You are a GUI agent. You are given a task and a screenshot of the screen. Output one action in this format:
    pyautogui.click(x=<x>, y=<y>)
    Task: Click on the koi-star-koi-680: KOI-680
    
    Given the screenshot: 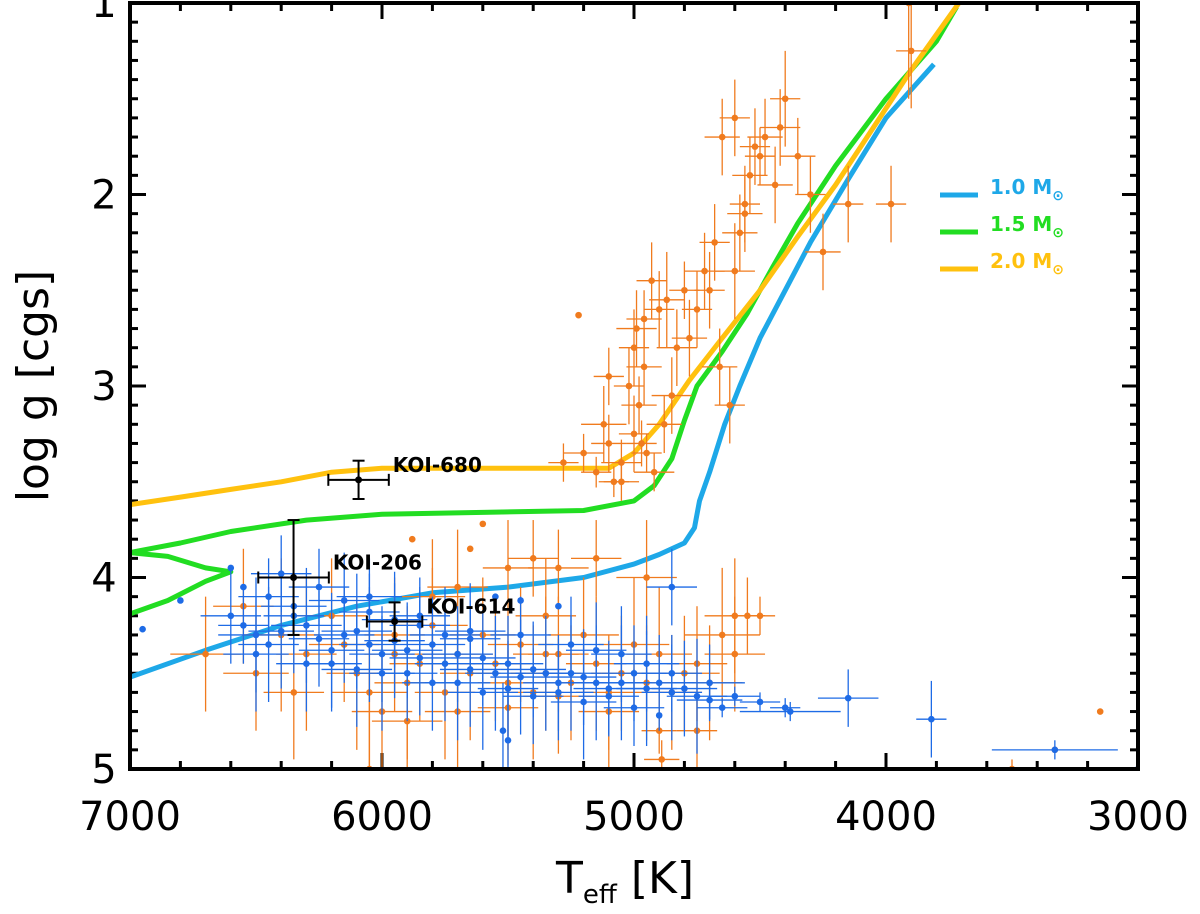 What is the action you would take?
    pyautogui.click(x=404, y=476)
    